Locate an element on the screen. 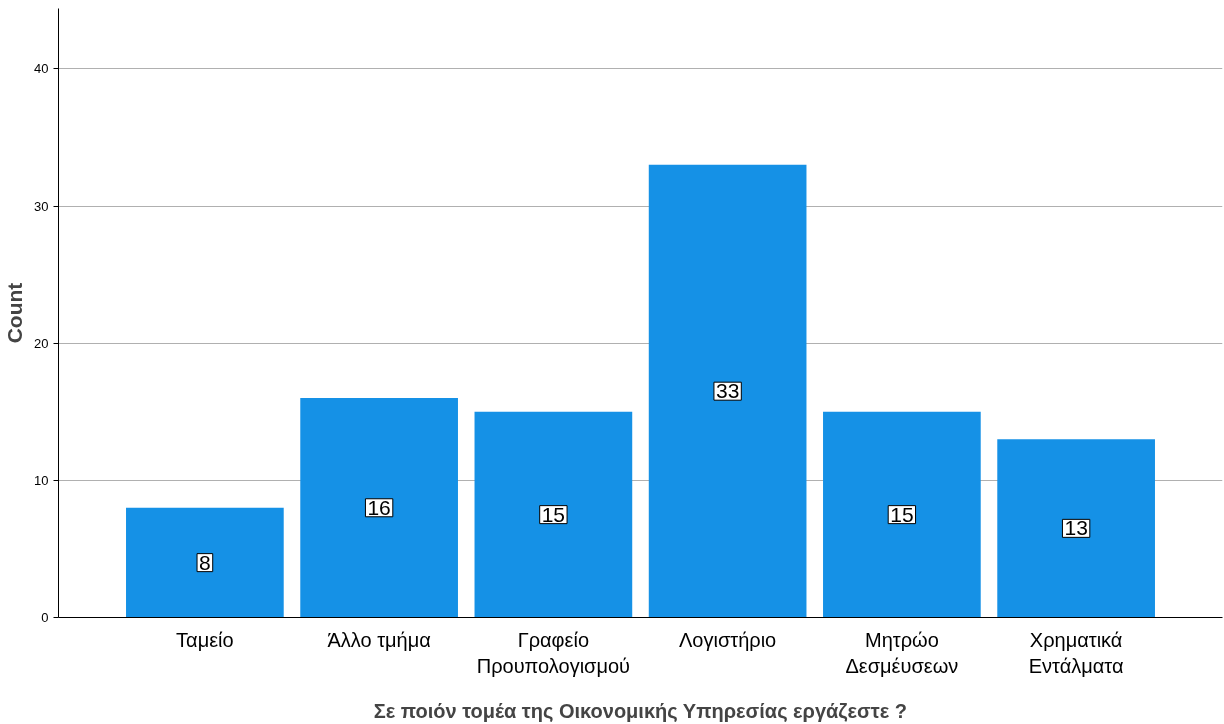 This screenshot has height=724, width=1224. x-tick-label: Γραφείο Προυπολογισμού is located at coordinates (553, 652).